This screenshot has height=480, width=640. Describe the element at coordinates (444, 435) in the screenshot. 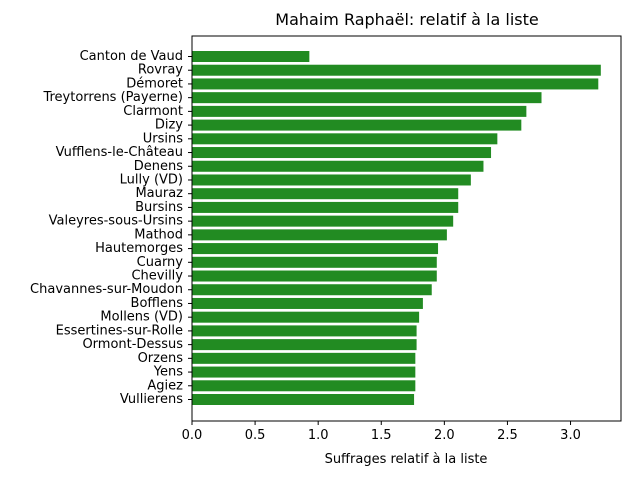

I see `x-tick-label: 2.0` at that location.